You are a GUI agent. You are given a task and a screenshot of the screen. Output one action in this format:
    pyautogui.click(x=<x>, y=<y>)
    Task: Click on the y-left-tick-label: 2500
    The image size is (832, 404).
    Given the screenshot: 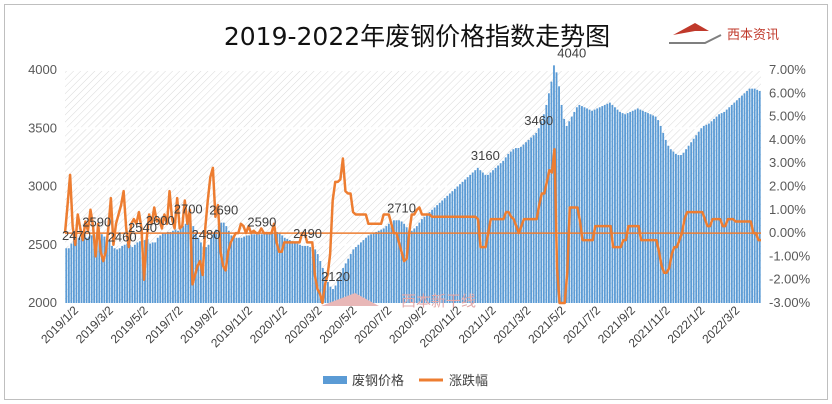 What is the action you would take?
    pyautogui.click(x=42, y=244)
    